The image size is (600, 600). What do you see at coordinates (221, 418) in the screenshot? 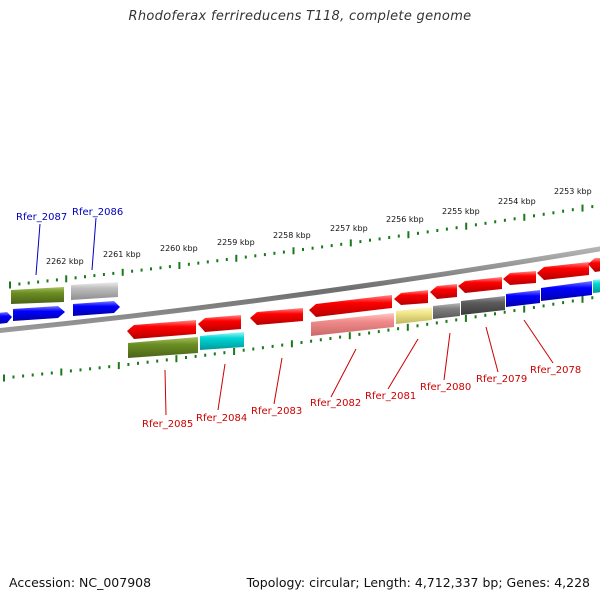
I see `label-rfer-2084: Rfer_2084` at bounding box center [221, 418].